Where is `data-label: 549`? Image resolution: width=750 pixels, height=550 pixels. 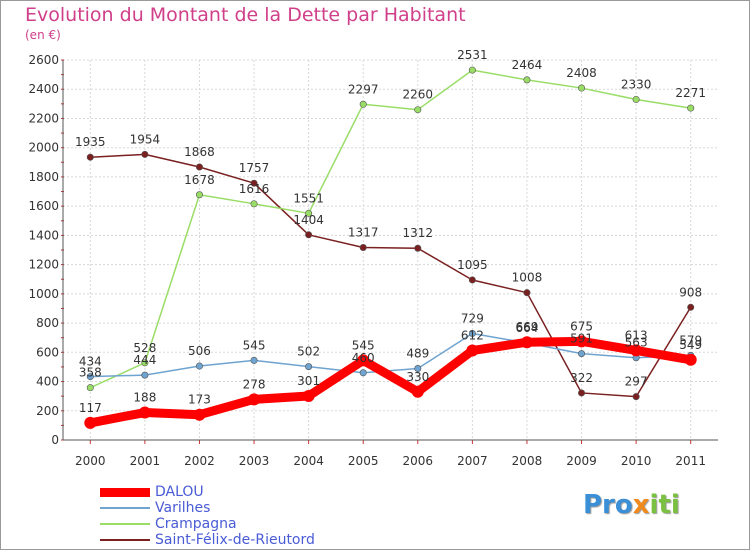
data-label: 549 is located at coordinates (690, 345).